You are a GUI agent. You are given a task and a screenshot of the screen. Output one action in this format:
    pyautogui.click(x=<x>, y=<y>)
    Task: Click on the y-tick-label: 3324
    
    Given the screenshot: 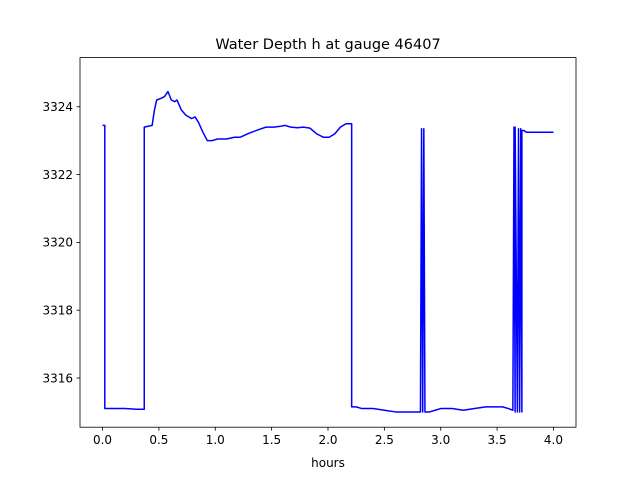 What is the action you would take?
    pyautogui.click(x=57, y=107)
    